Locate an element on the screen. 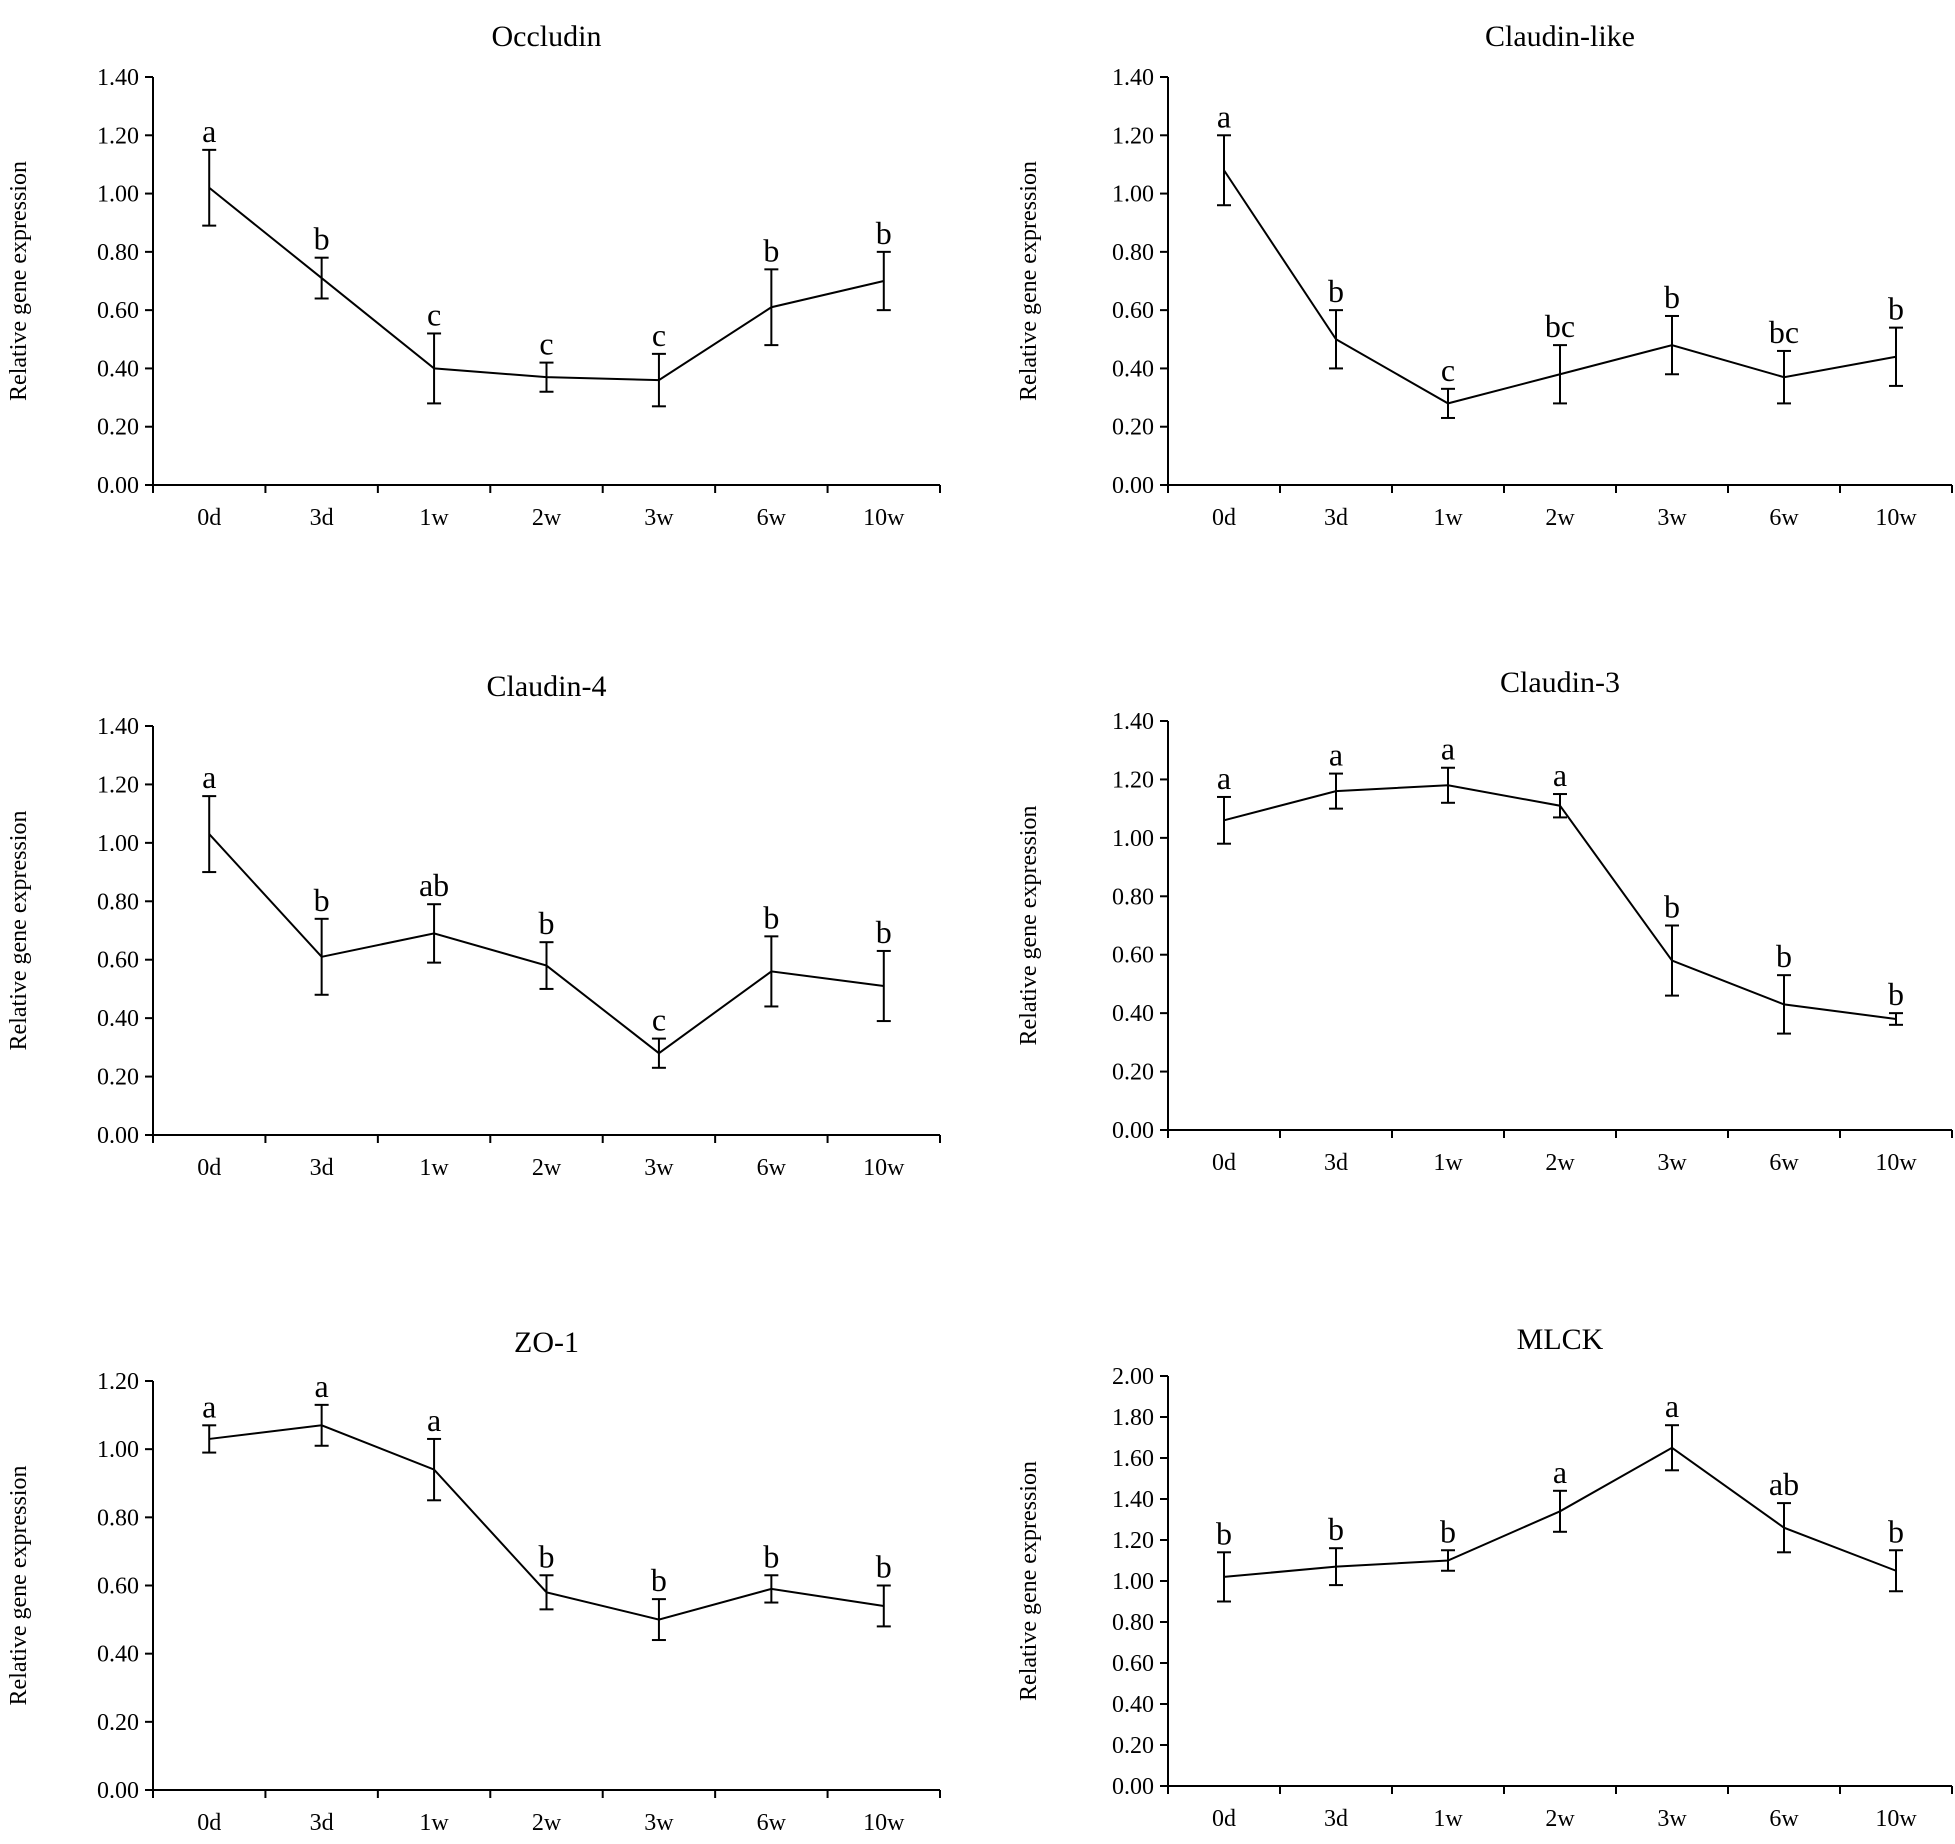  y-axis-label: Relative gene expression is located at coordinates (19, 281).